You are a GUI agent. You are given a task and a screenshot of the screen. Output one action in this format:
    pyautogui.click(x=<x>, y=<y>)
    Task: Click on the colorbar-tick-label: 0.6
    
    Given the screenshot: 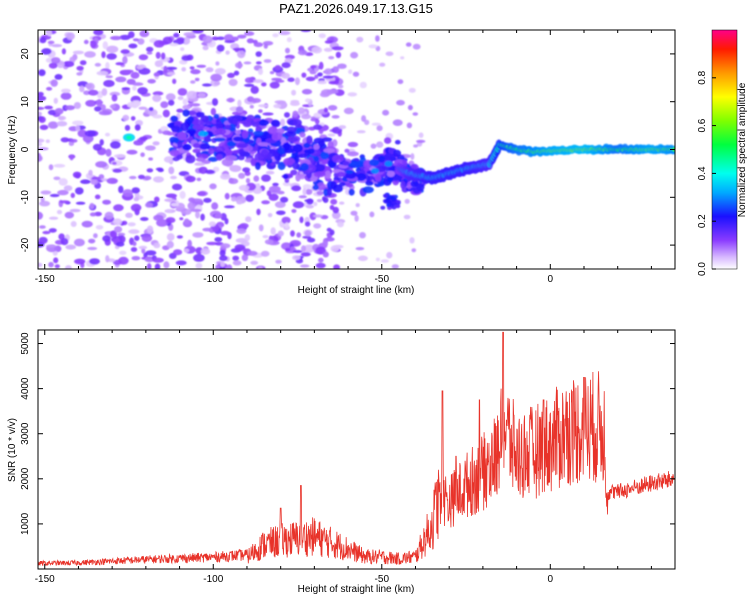 What is the action you would take?
    pyautogui.click(x=702, y=125)
    